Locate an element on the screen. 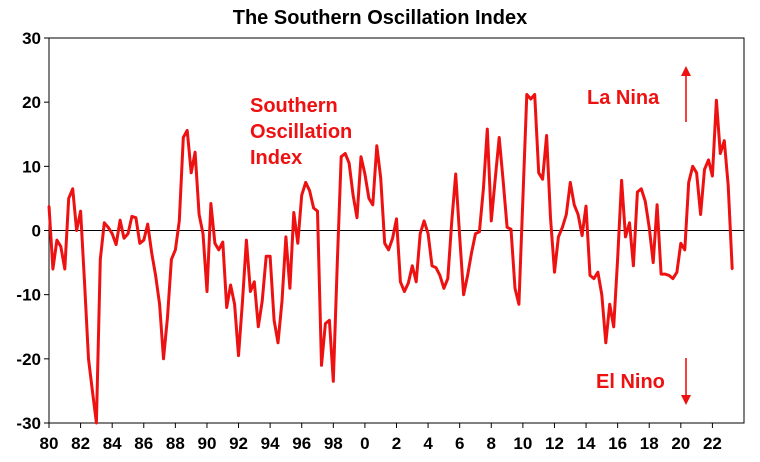 The image size is (760, 462). y-axis: 30 20 10 0 -10 -20 -30 is located at coordinates (32, 231).